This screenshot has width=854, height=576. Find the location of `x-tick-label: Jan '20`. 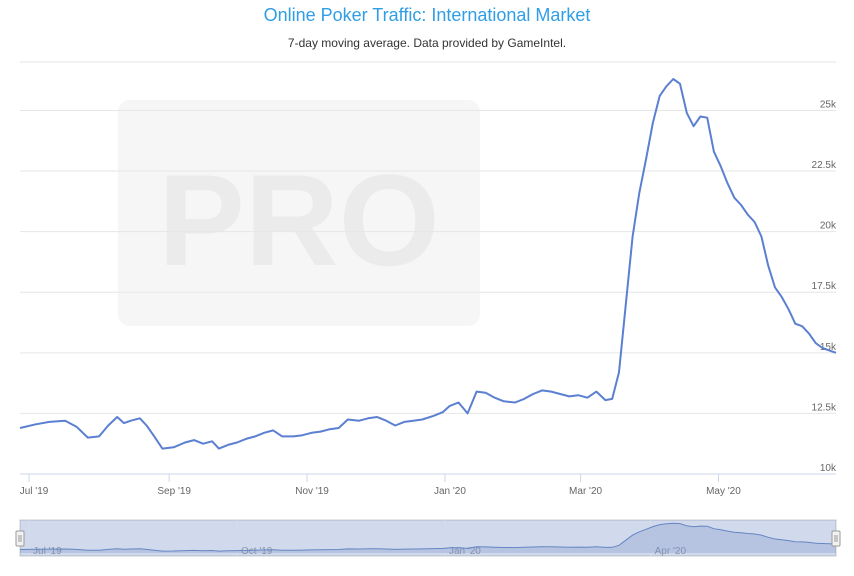

x-tick-label: Jan '20 is located at coordinates (450, 491).